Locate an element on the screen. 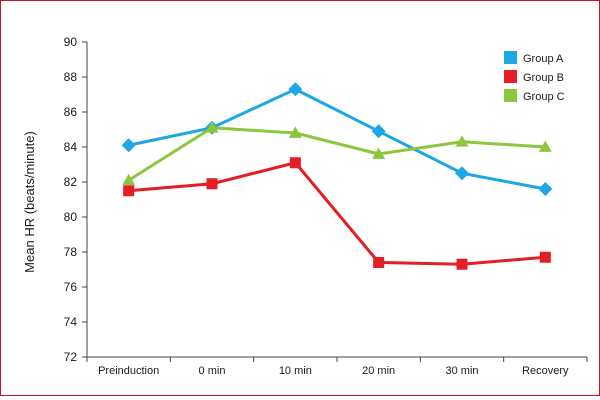 The width and height of the screenshot is (600, 400). legend: Group A Group B Group C is located at coordinates (534, 77).